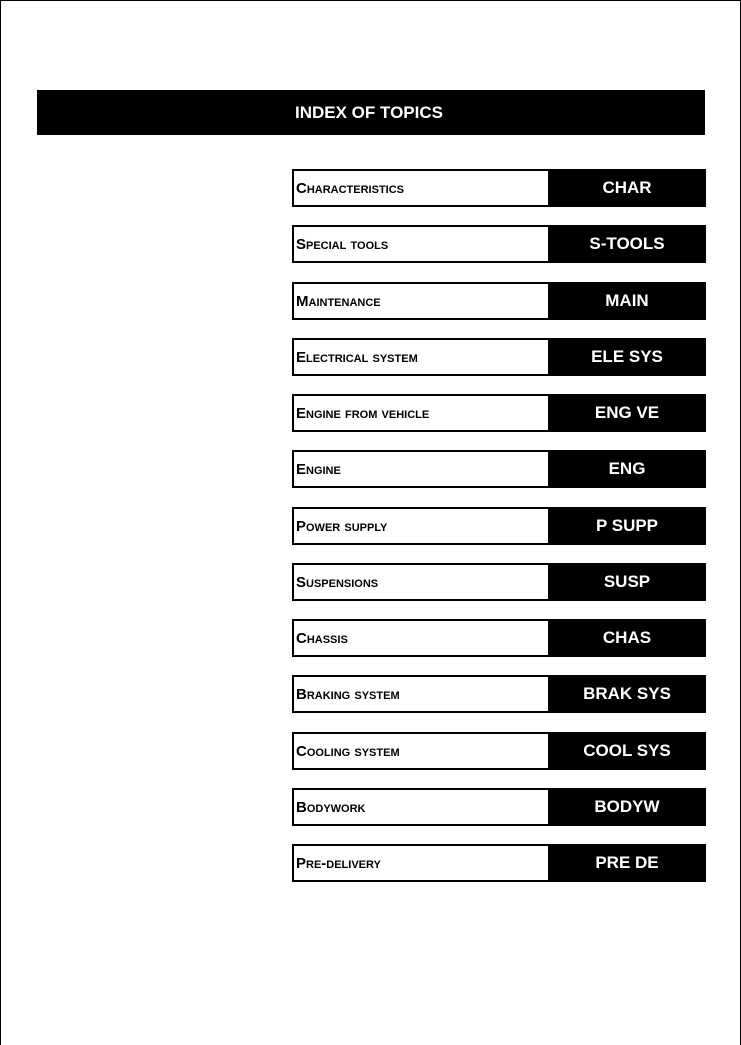 The image size is (741, 1045). What do you see at coordinates (627, 356) in the screenshot?
I see `topic-code: ELE SYS` at bounding box center [627, 356].